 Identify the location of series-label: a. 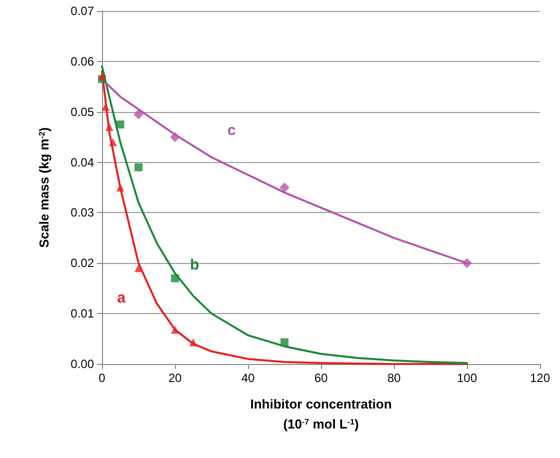
(121, 298).